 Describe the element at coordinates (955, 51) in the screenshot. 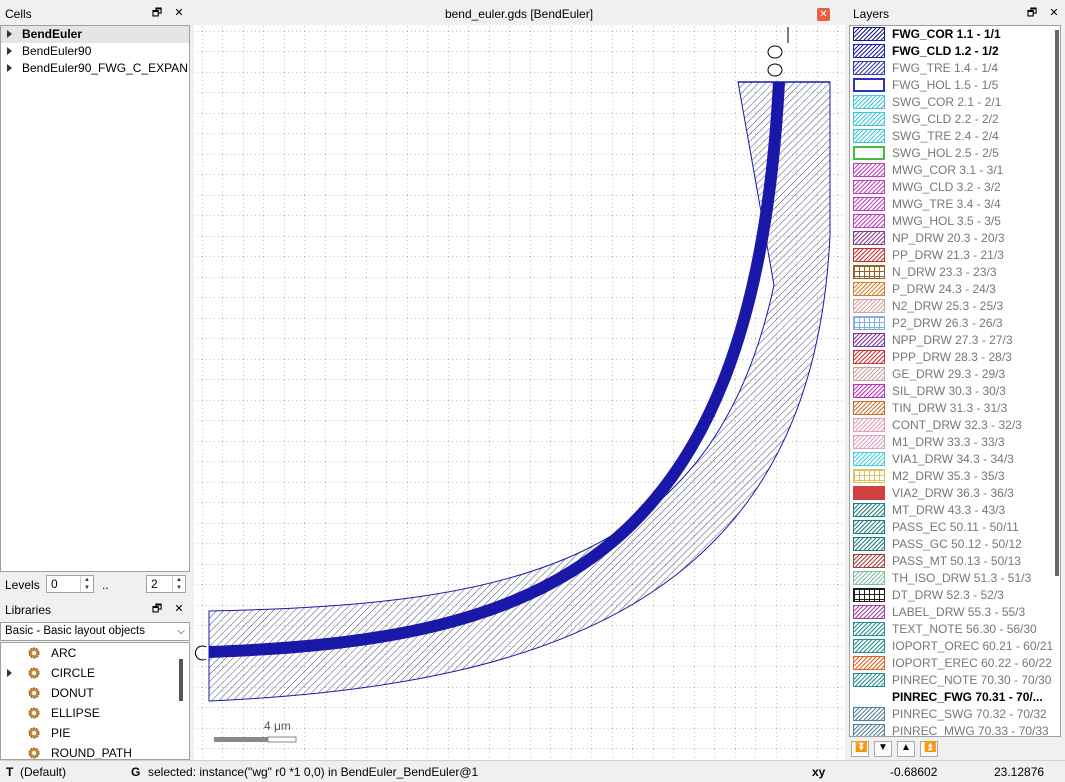

I see `layer-item: FWG_CLD 1.2 - 1/2` at that location.